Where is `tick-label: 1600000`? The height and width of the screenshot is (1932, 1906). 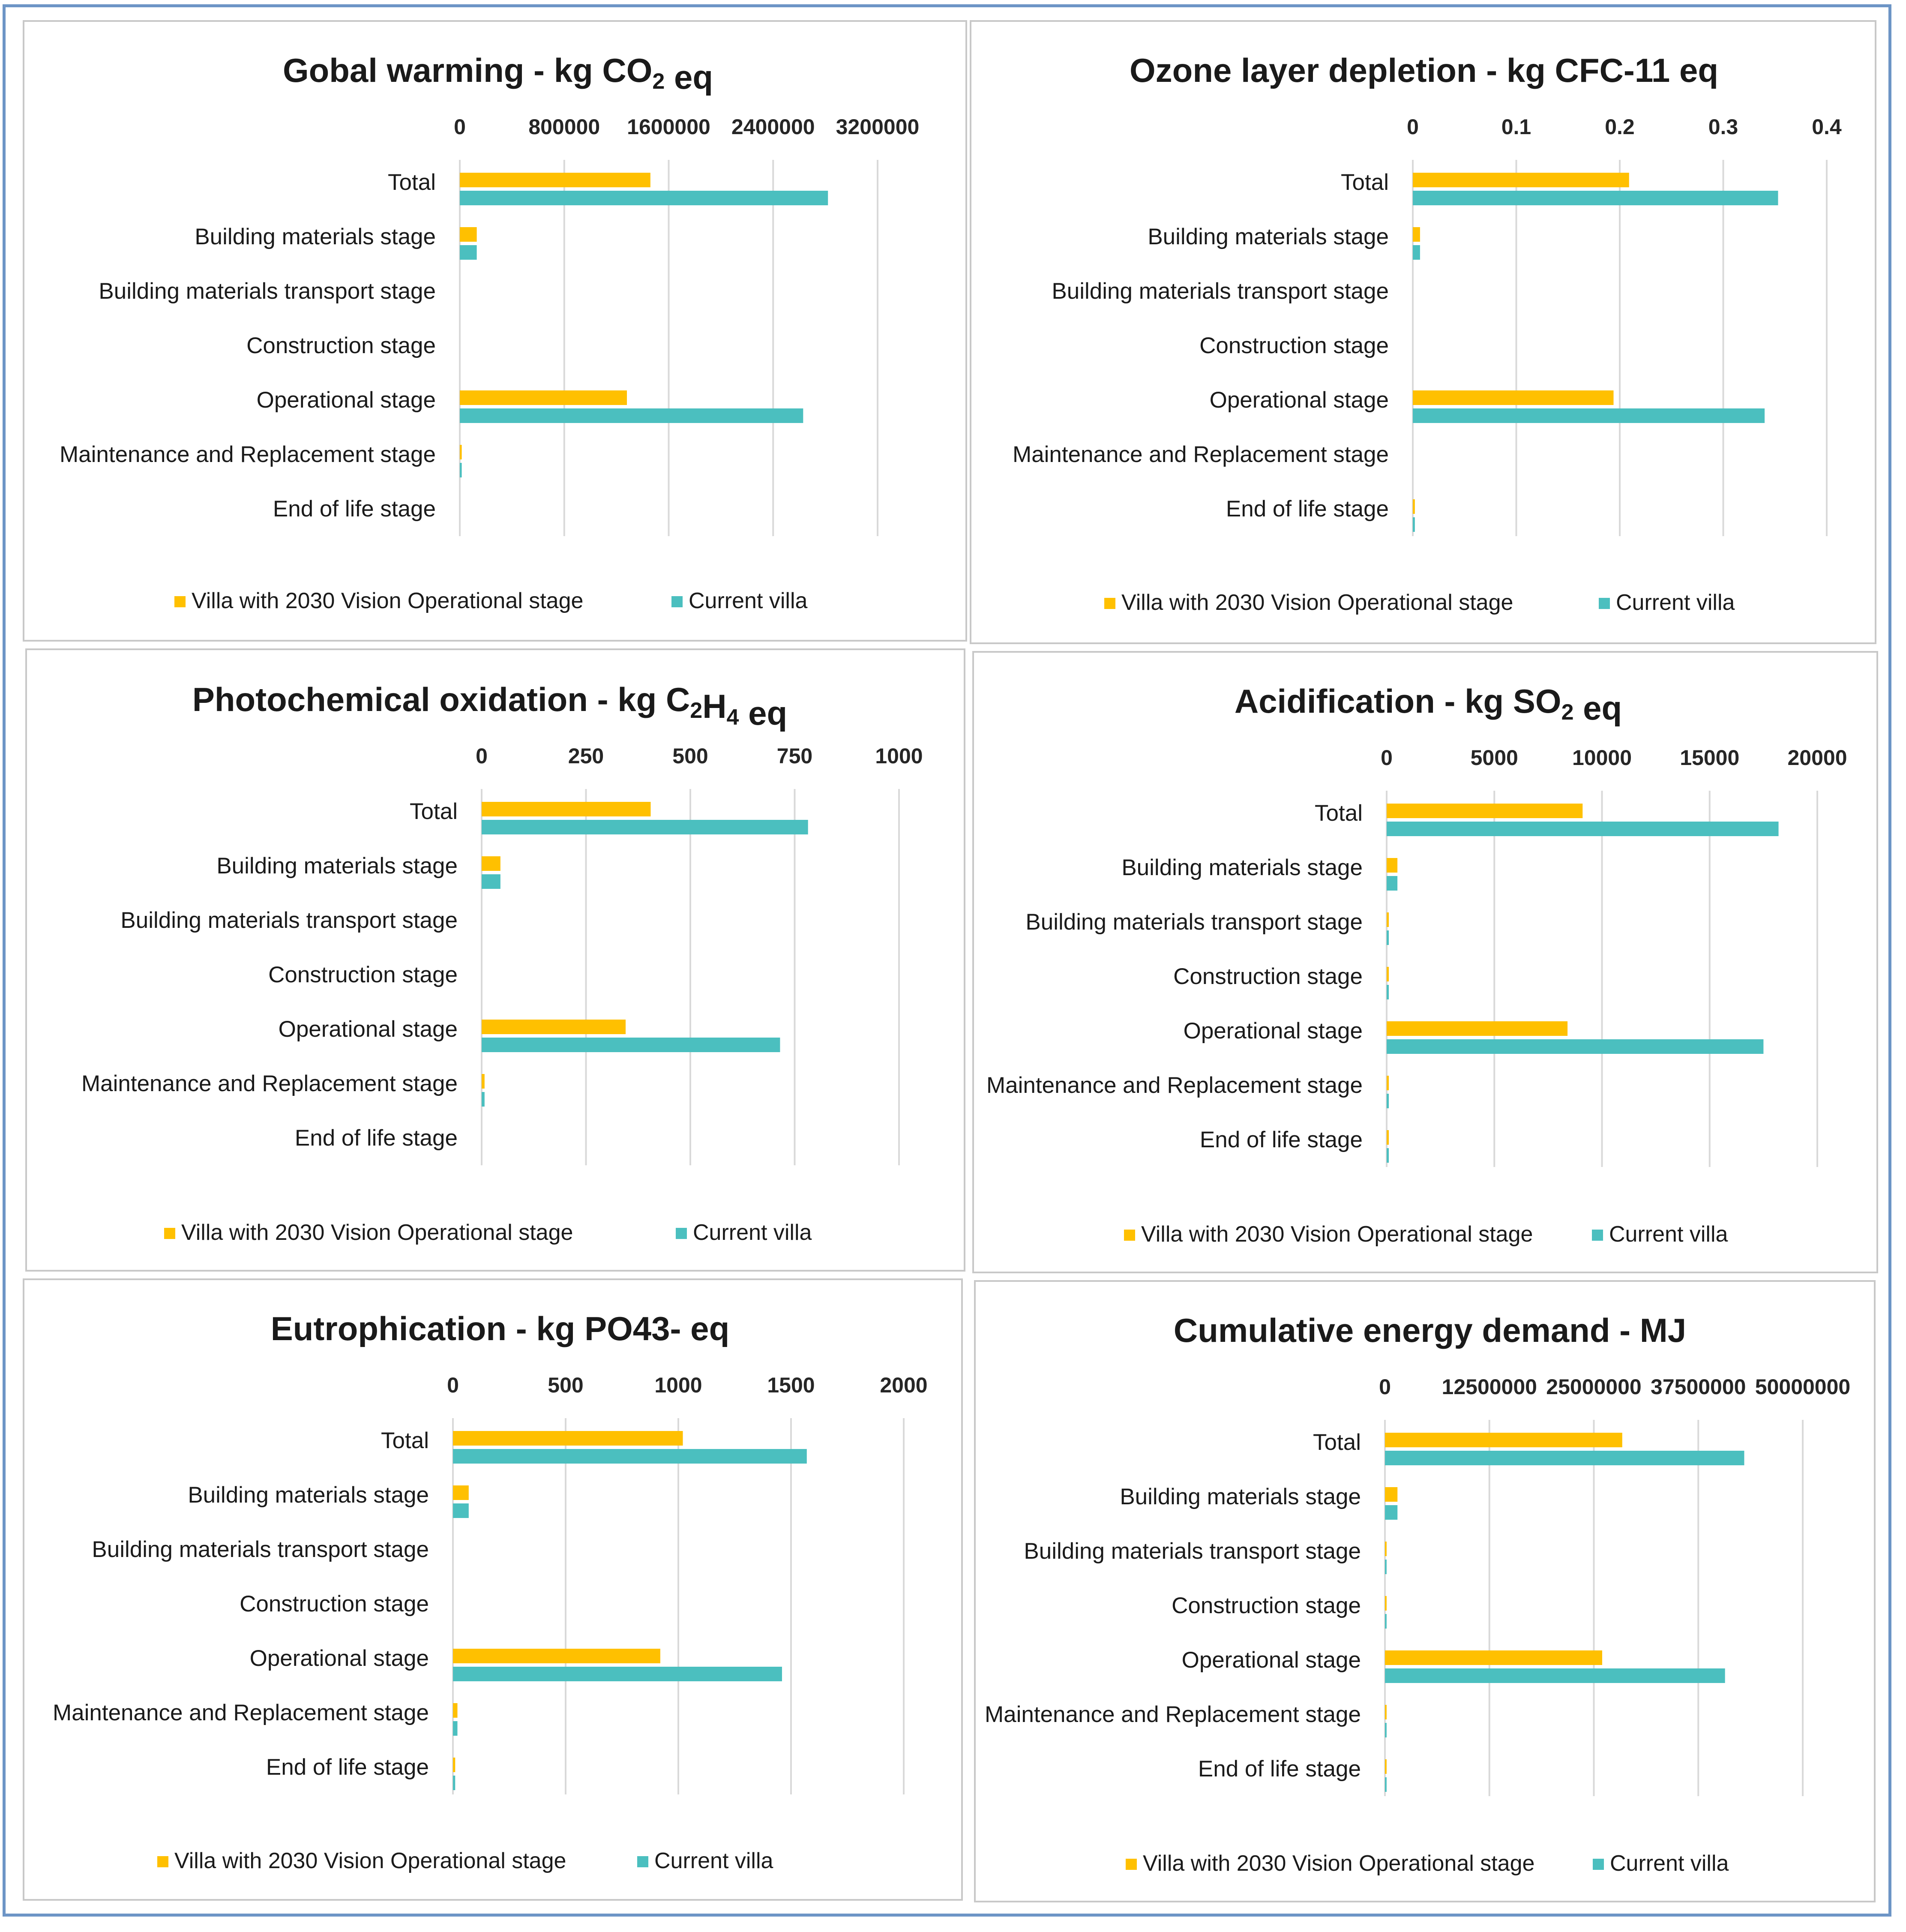 tick-label: 1600000 is located at coordinates (668, 127).